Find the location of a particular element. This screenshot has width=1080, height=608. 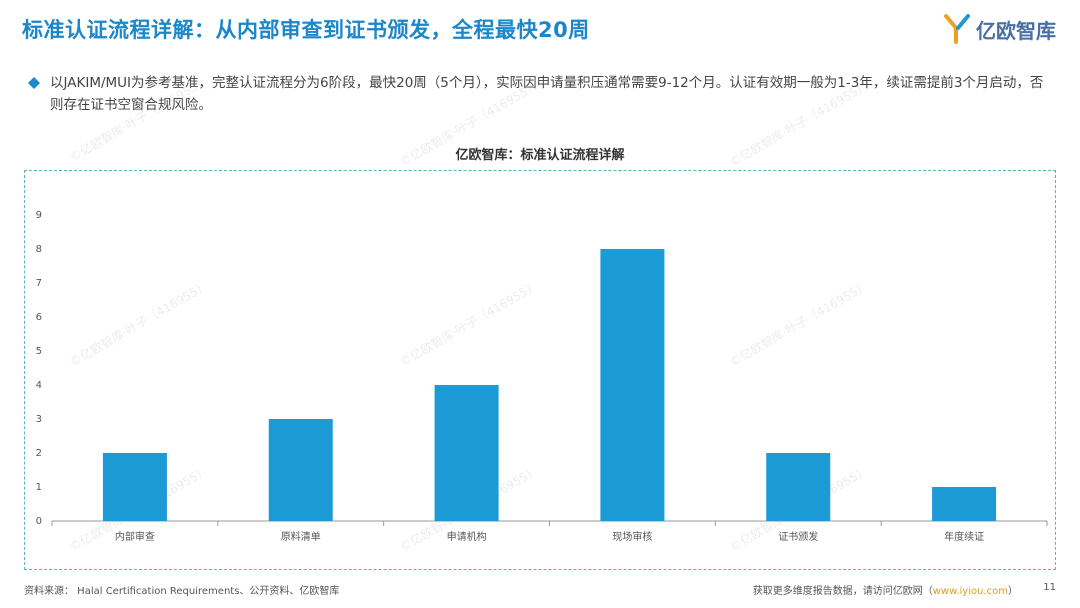

y-tick-label: 5 is located at coordinates (39, 351).